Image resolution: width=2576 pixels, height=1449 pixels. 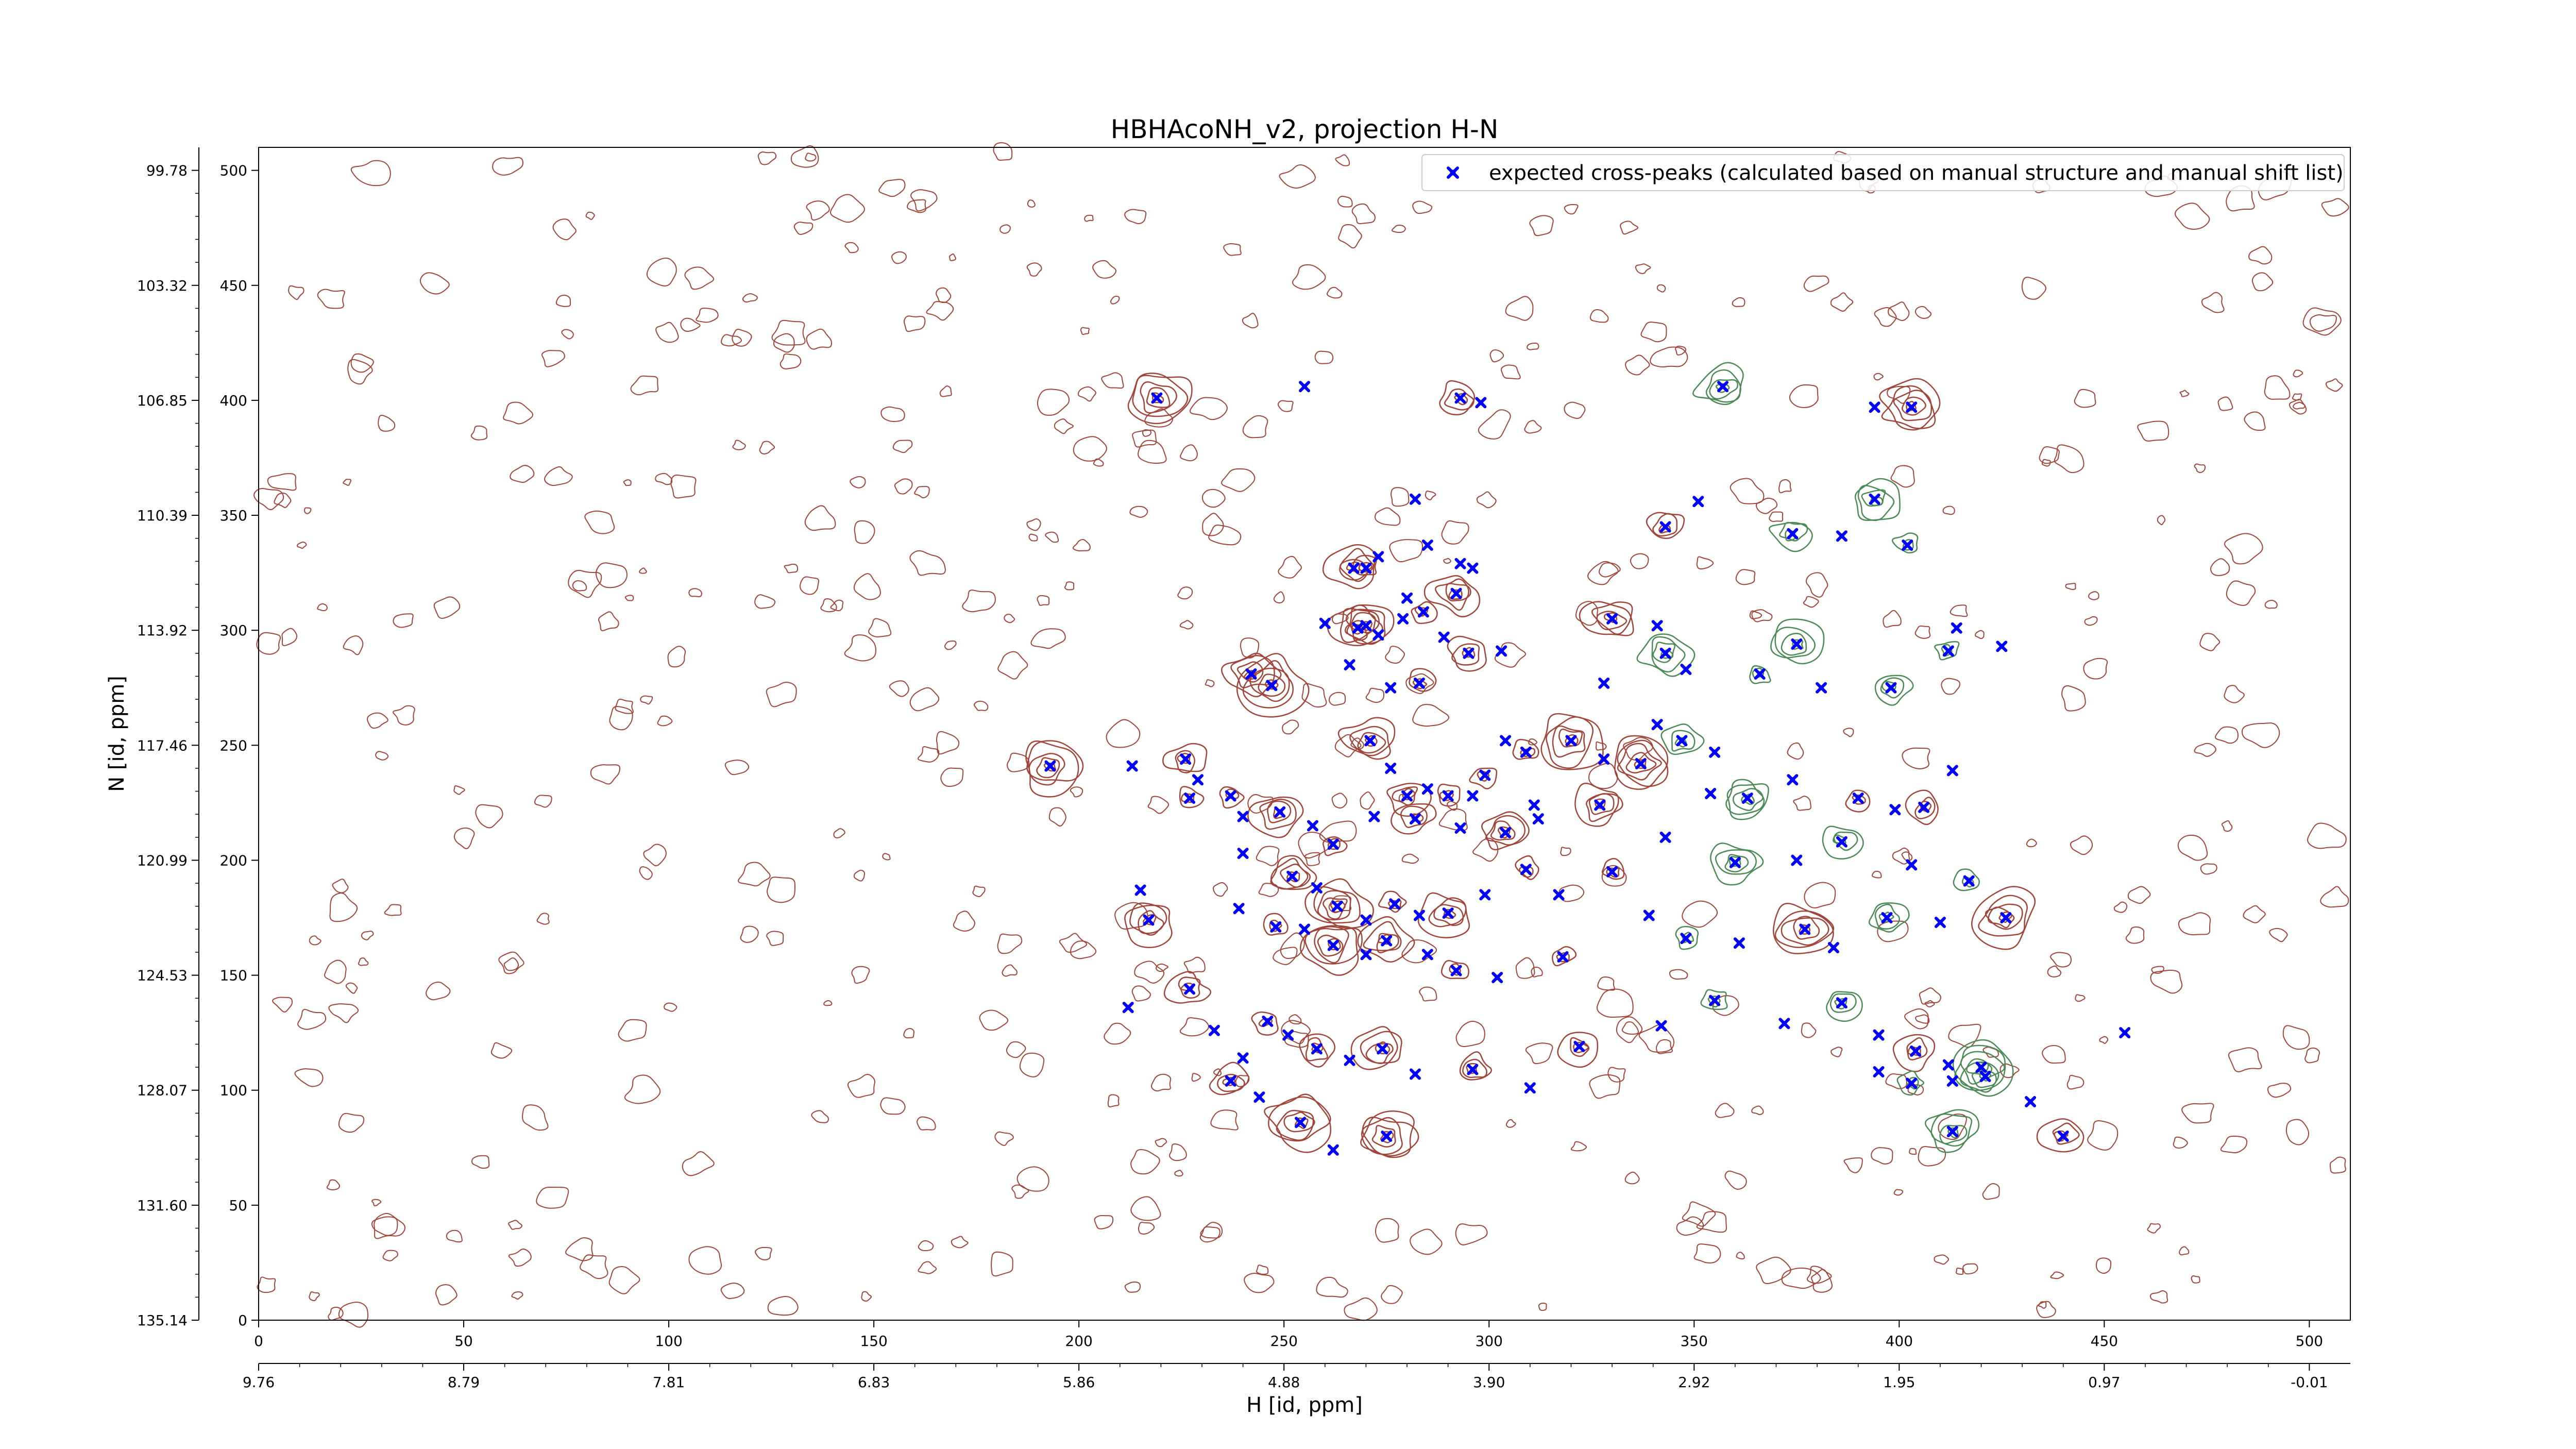 I want to click on x-ppm-tick-label: 7.81, so click(x=669, y=1382).